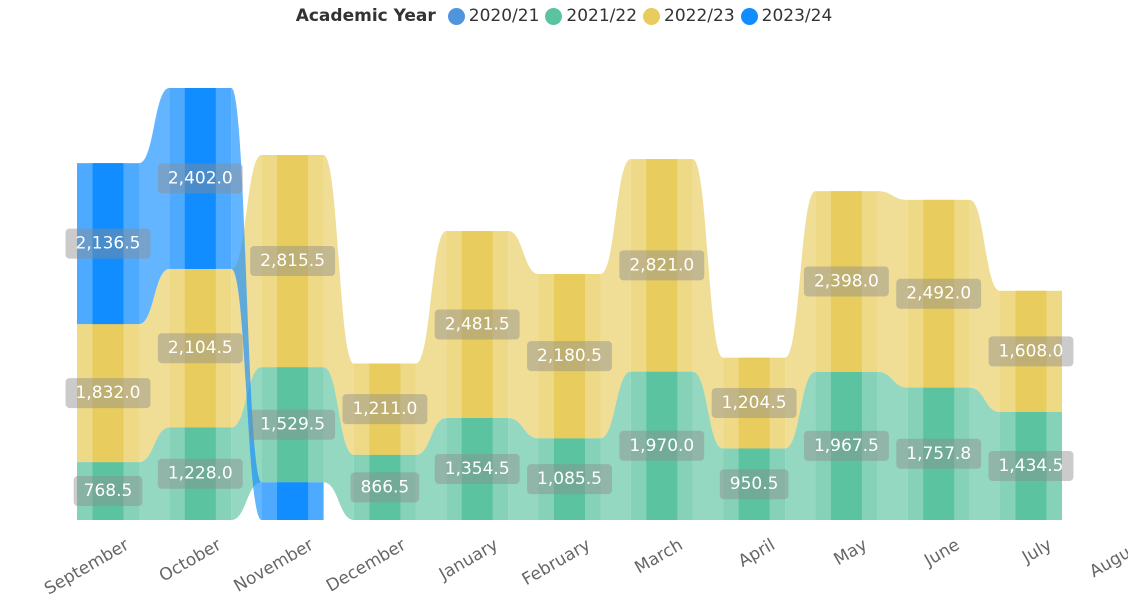 The height and width of the screenshot is (604, 1128). Describe the element at coordinates (1107, 558) in the screenshot. I see `x-tick-label: August` at that location.